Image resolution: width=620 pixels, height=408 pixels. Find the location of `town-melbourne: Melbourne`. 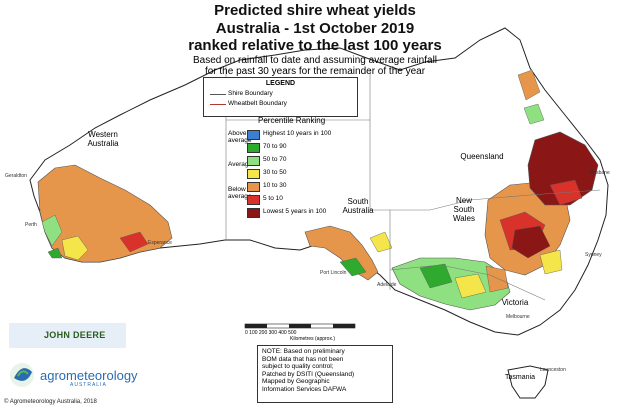

town-melbourne: Melbourne is located at coordinates (518, 317).